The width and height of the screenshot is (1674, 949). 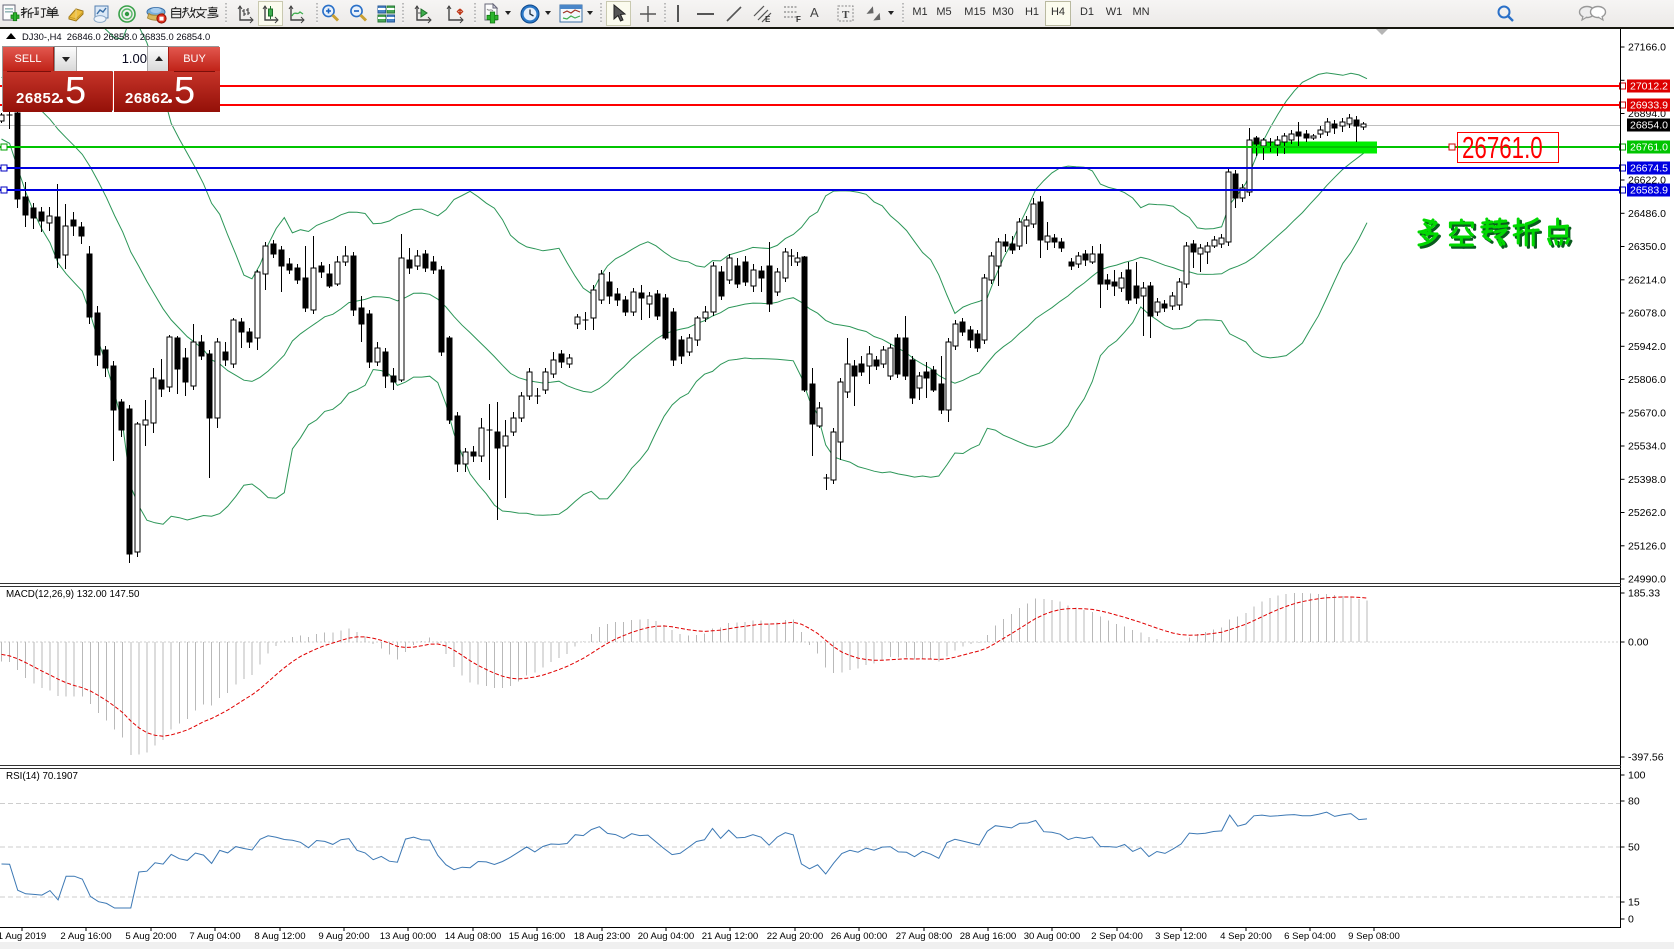 I want to click on svg-text: 13 Aug 00:00, so click(x=408, y=936).